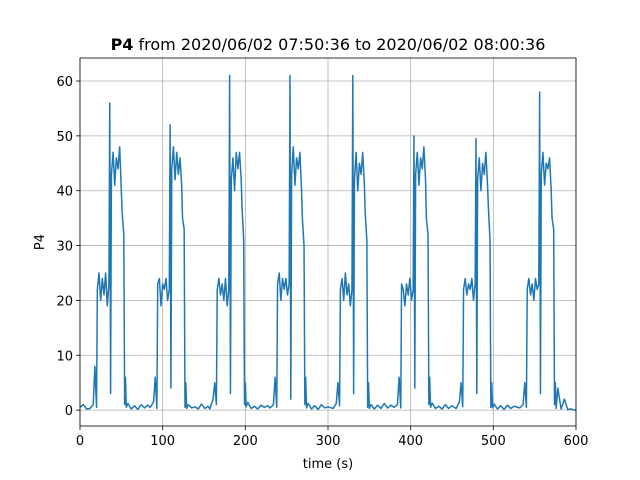 The image size is (640, 480). I want to click on y-tick-label: 20, so click(64, 301).